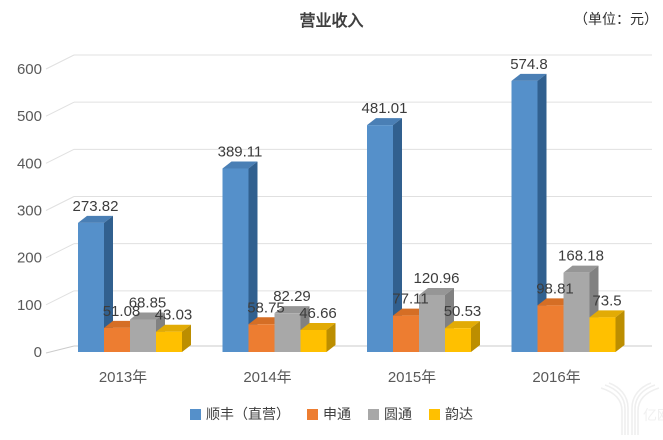 The height and width of the screenshot is (440, 663). I want to click on legend-item: 顺丰（直营）, so click(240, 414).